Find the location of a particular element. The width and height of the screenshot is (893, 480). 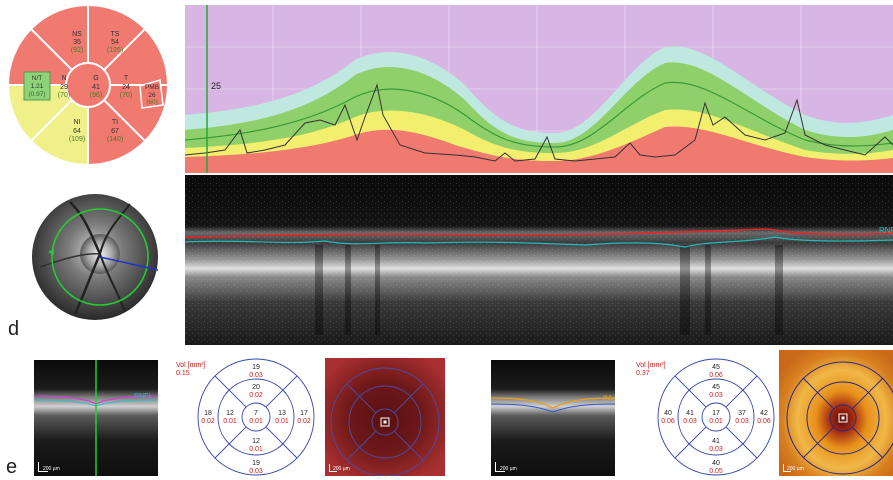

thickness-map-left: 200 µm is located at coordinates (385, 417).